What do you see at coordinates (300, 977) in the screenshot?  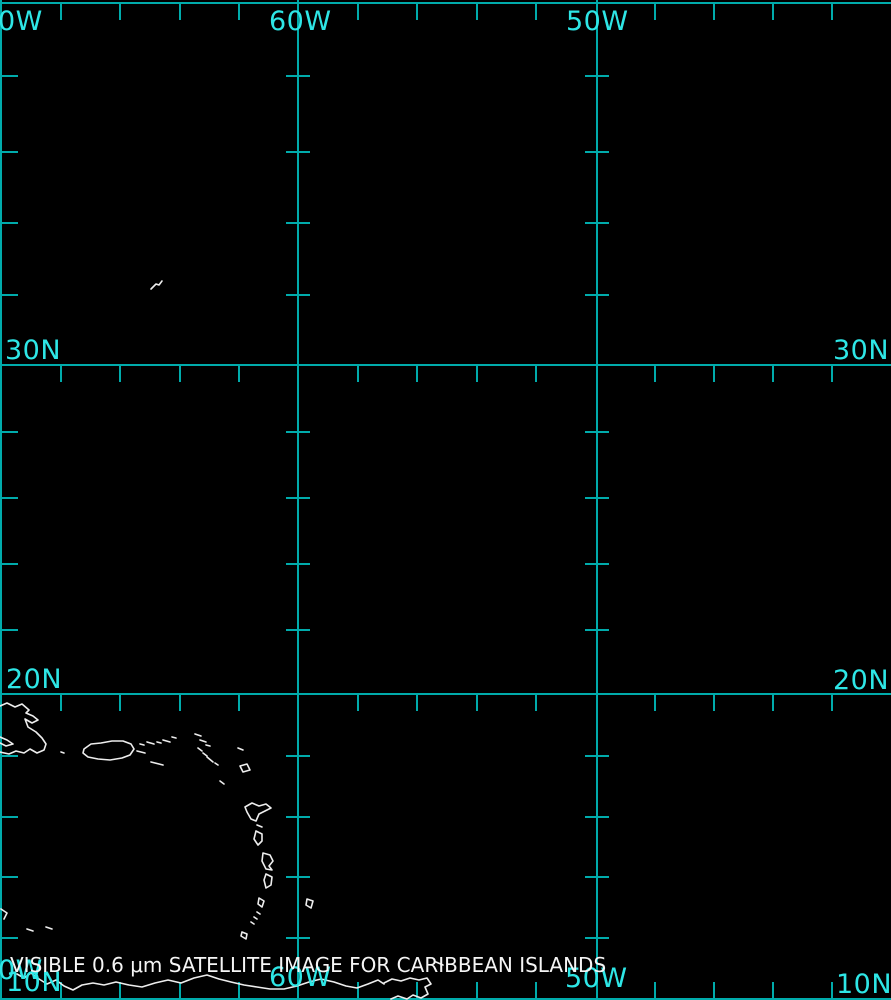 I see `grid-label-lon-60w-bottom: 60W` at bounding box center [300, 977].